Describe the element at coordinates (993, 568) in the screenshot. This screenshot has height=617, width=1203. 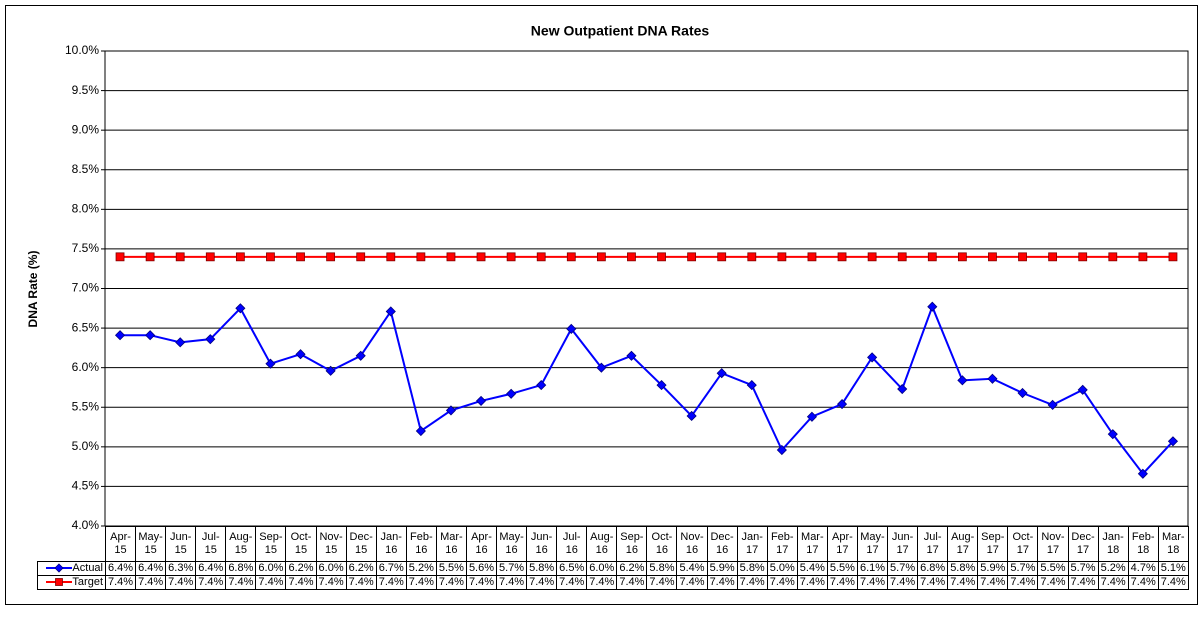
I see `data-label: 5.9%` at that location.